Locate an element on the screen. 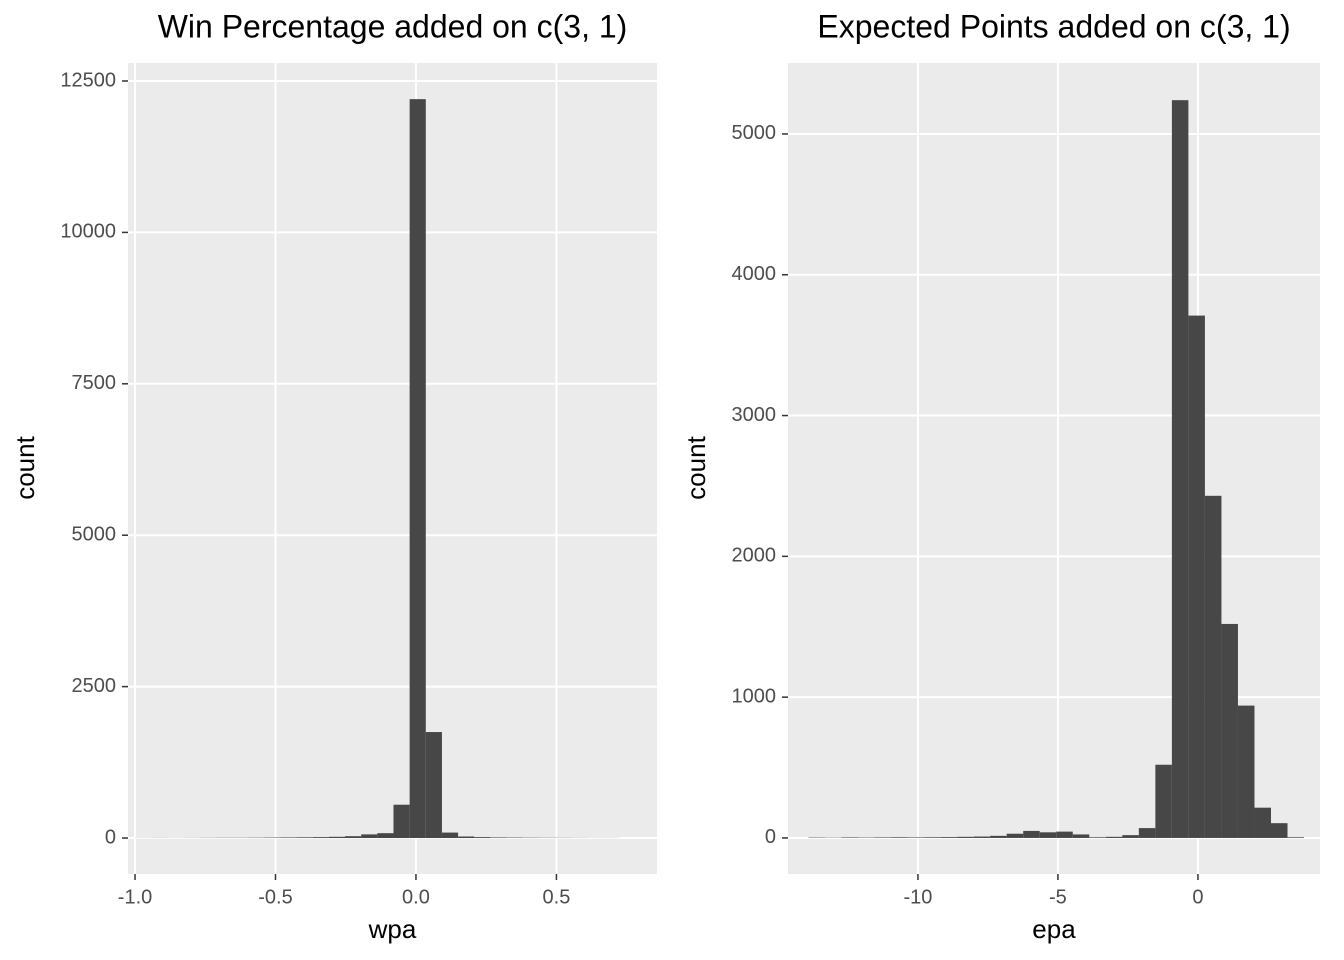 The height and width of the screenshot is (960, 1344). y-tick-label: 12500 is located at coordinates (88, 80).